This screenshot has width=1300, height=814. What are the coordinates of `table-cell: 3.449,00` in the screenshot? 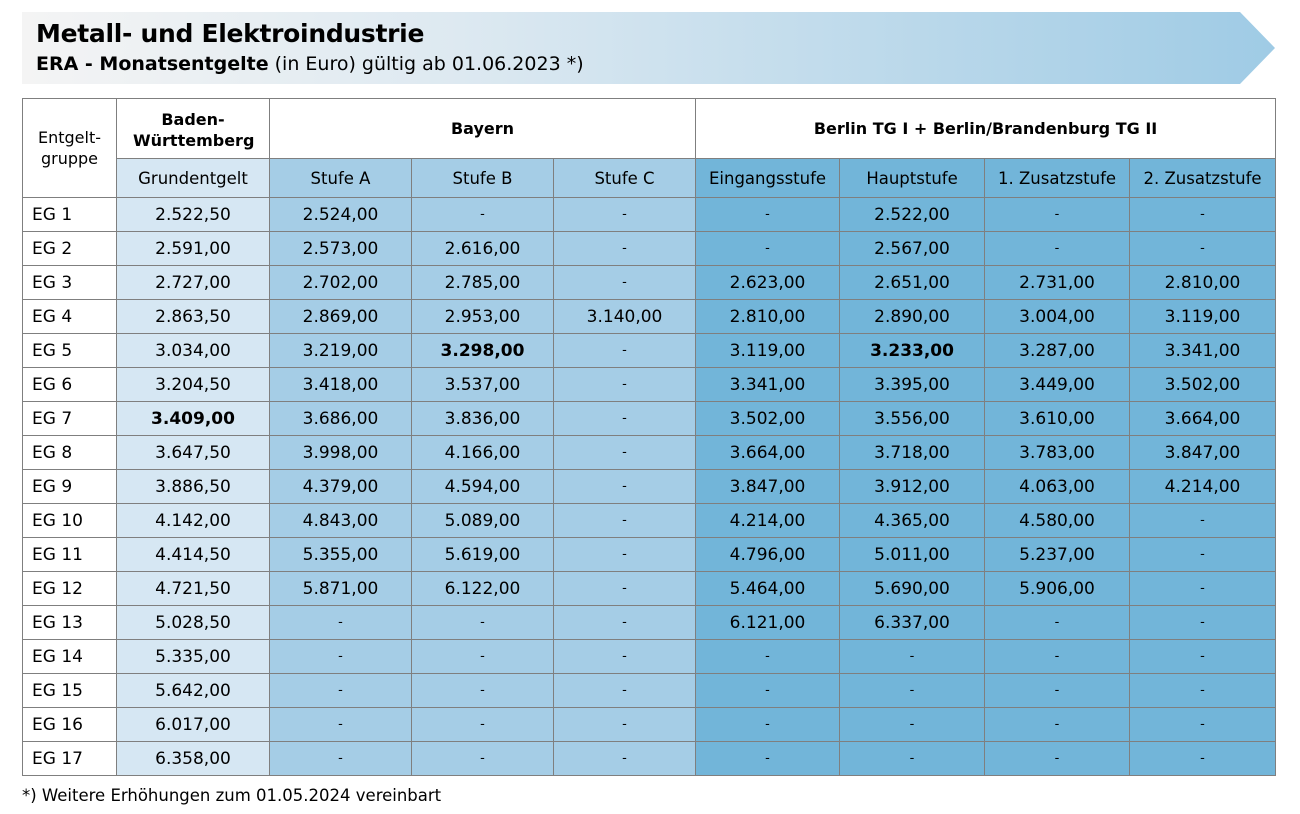 It's located at (1057, 384).